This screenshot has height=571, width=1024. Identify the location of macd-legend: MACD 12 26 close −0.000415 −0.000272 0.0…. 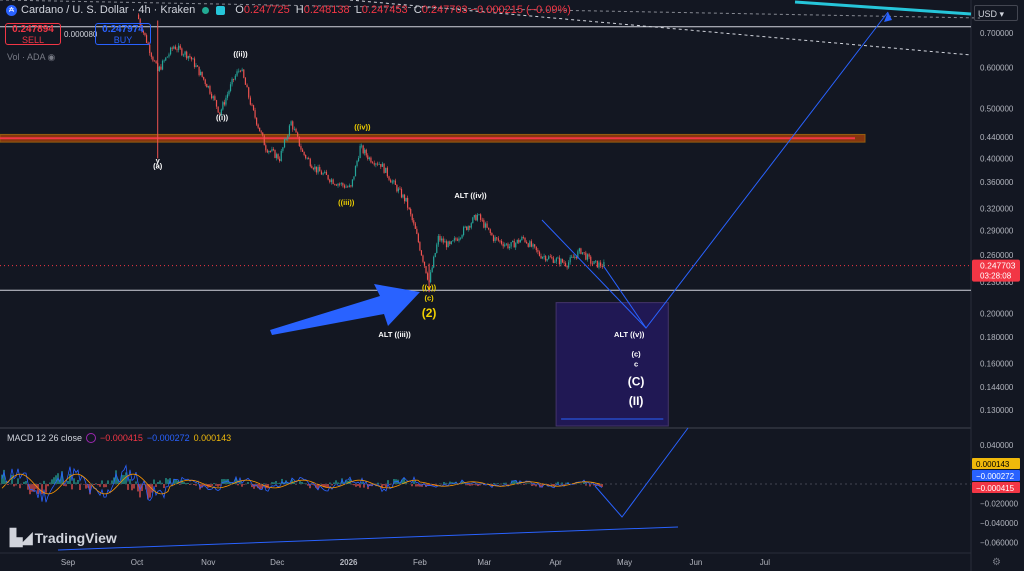
(119, 438).